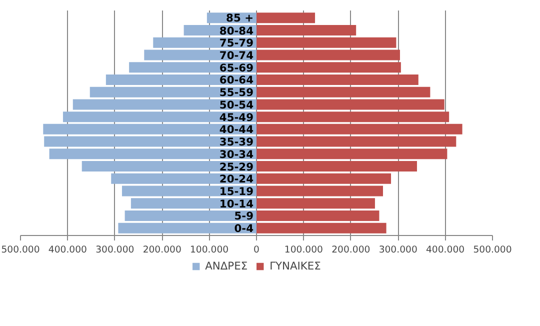  I want to click on y-tick-label: 25-29, so click(236, 167).